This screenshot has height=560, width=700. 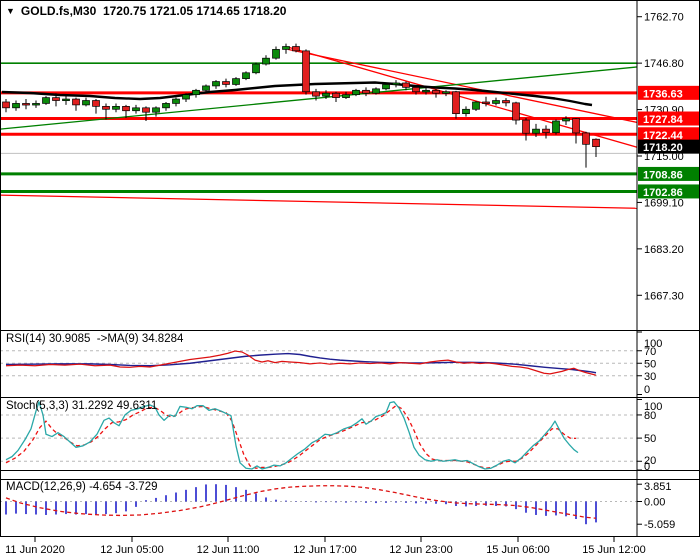 I want to click on time-axis-label: 12 Jun 23:00, so click(x=421, y=550).